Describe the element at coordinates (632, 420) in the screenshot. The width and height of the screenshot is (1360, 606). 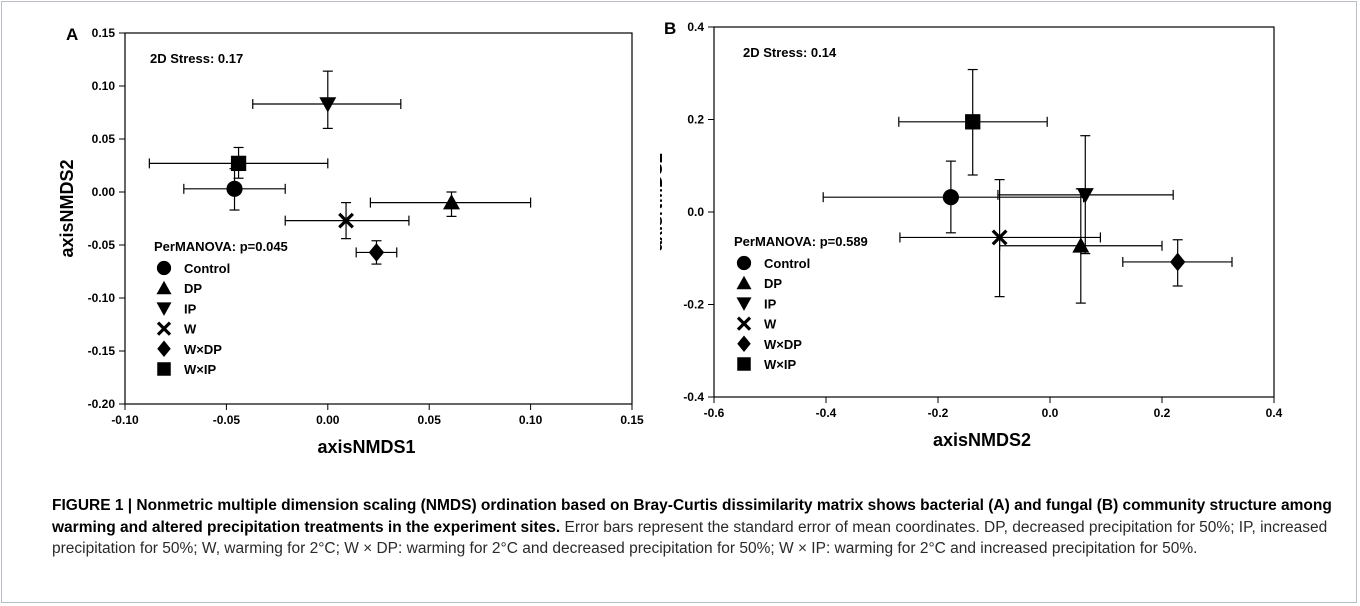
I see `x-tick-label-a-5: 0.15` at that location.